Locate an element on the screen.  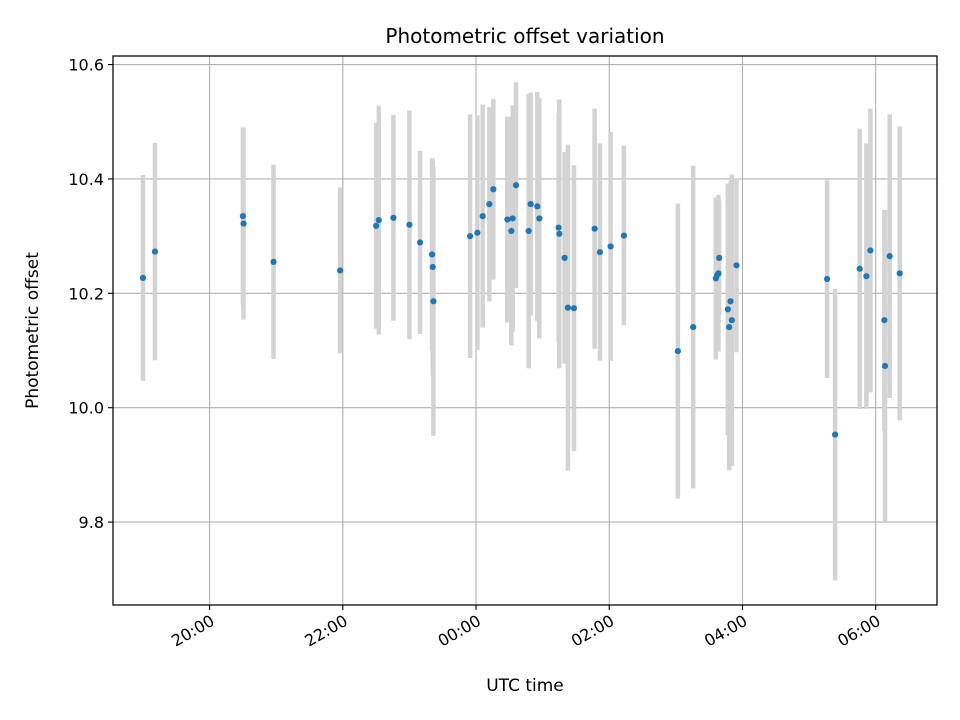
y-tick-label: 10.6 is located at coordinates (86, 65).